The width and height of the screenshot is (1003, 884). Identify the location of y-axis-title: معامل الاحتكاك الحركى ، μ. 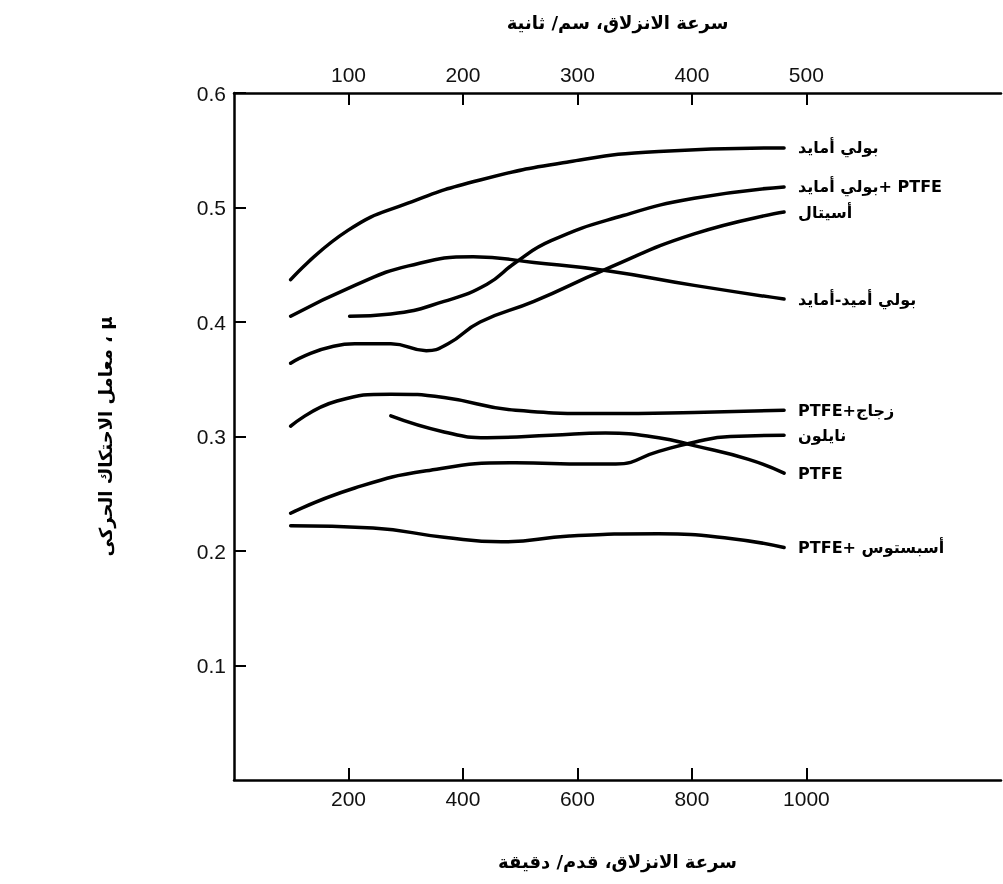
(105, 436).